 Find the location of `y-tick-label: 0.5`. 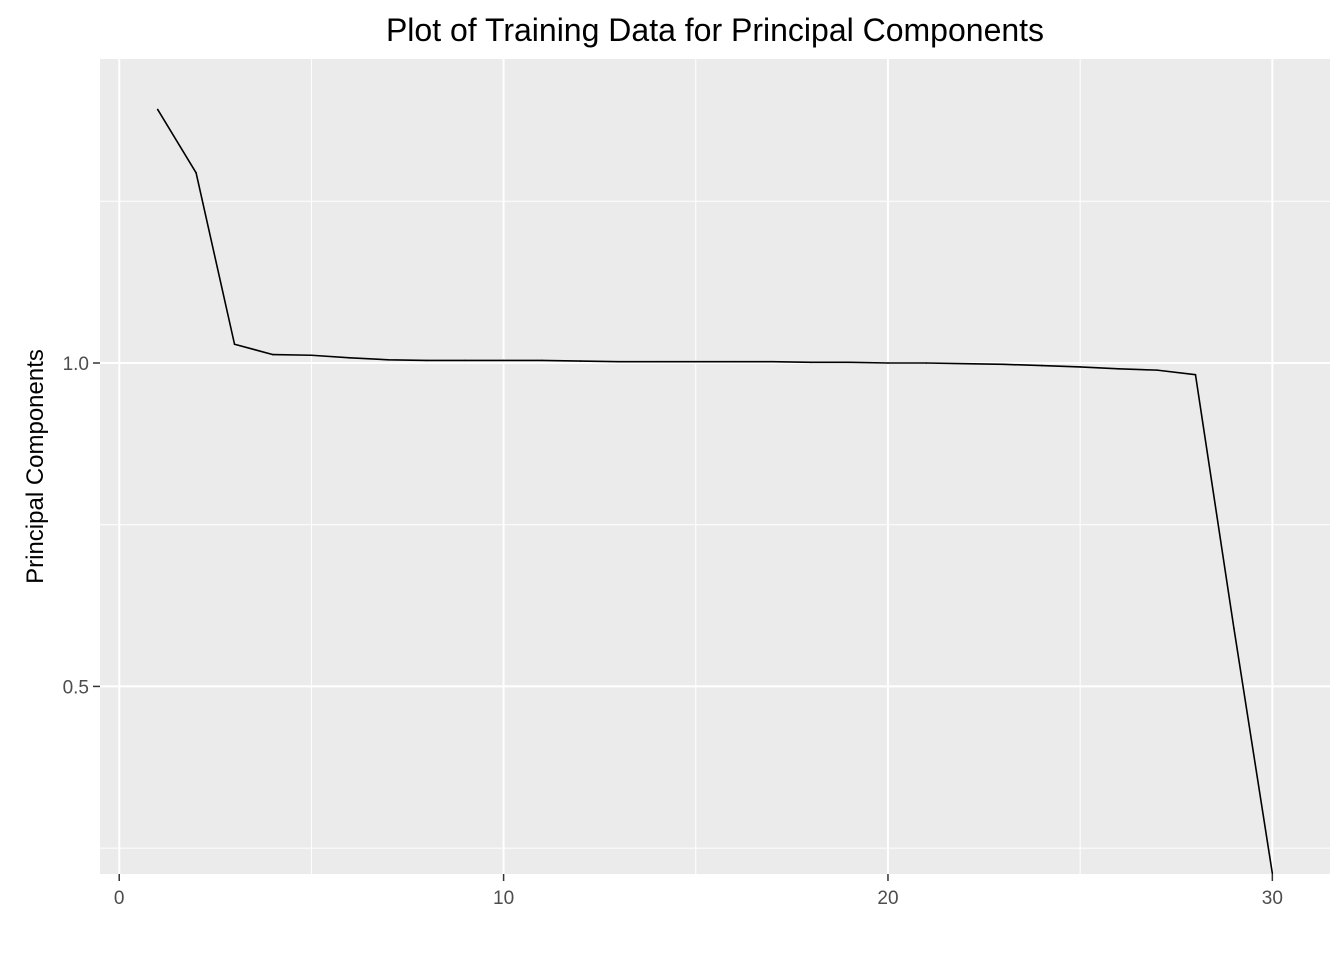

y-tick-label: 0.5 is located at coordinates (76, 687).